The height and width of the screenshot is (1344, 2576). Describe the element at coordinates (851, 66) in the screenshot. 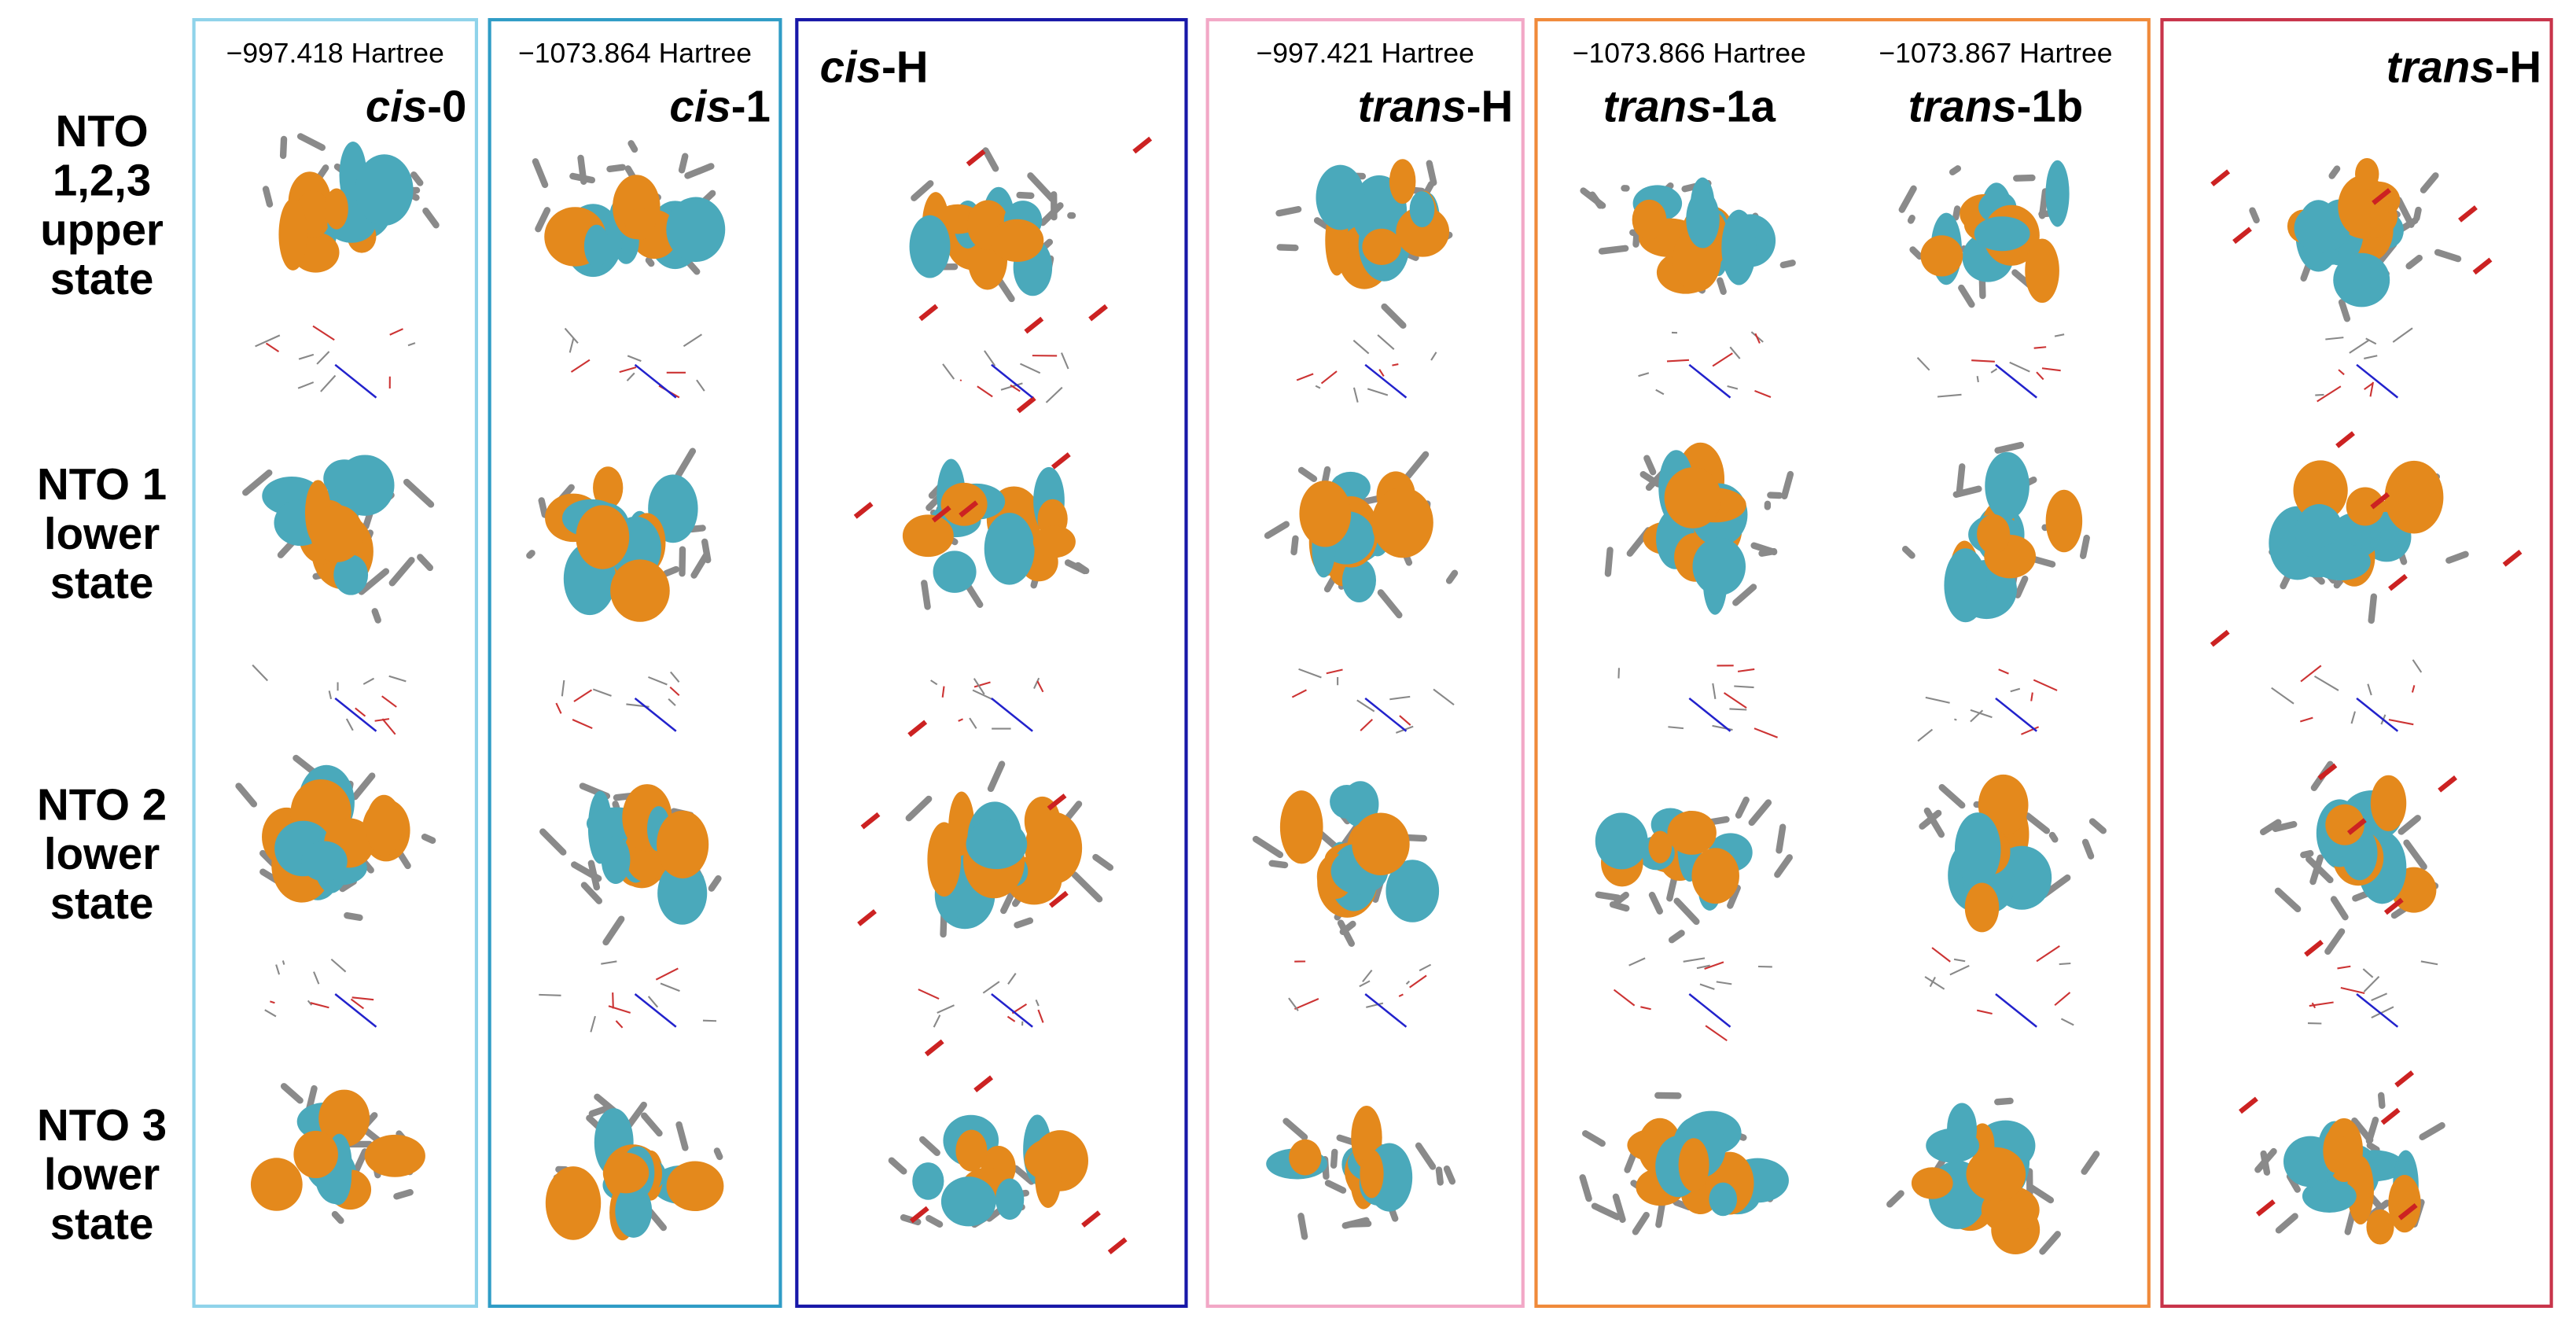

I see `name-prefix: cis` at that location.